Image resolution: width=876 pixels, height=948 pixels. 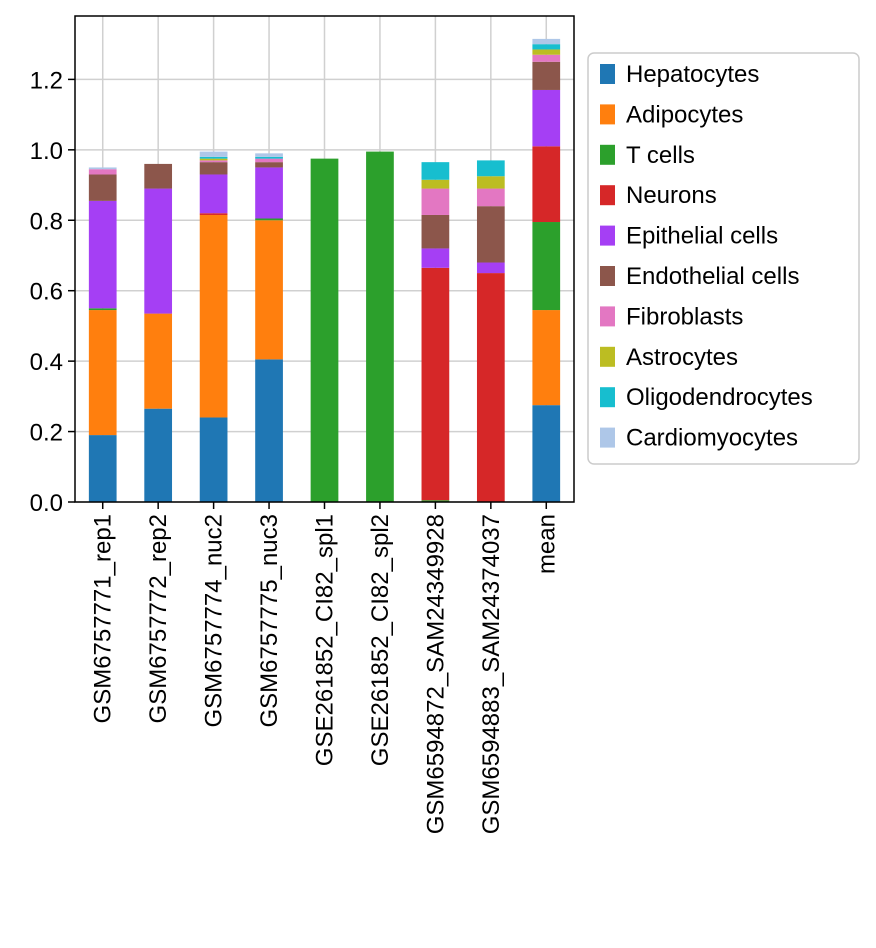 I want to click on x-tick-label: GSM6594883_SAM24374037, so click(x=491, y=674).